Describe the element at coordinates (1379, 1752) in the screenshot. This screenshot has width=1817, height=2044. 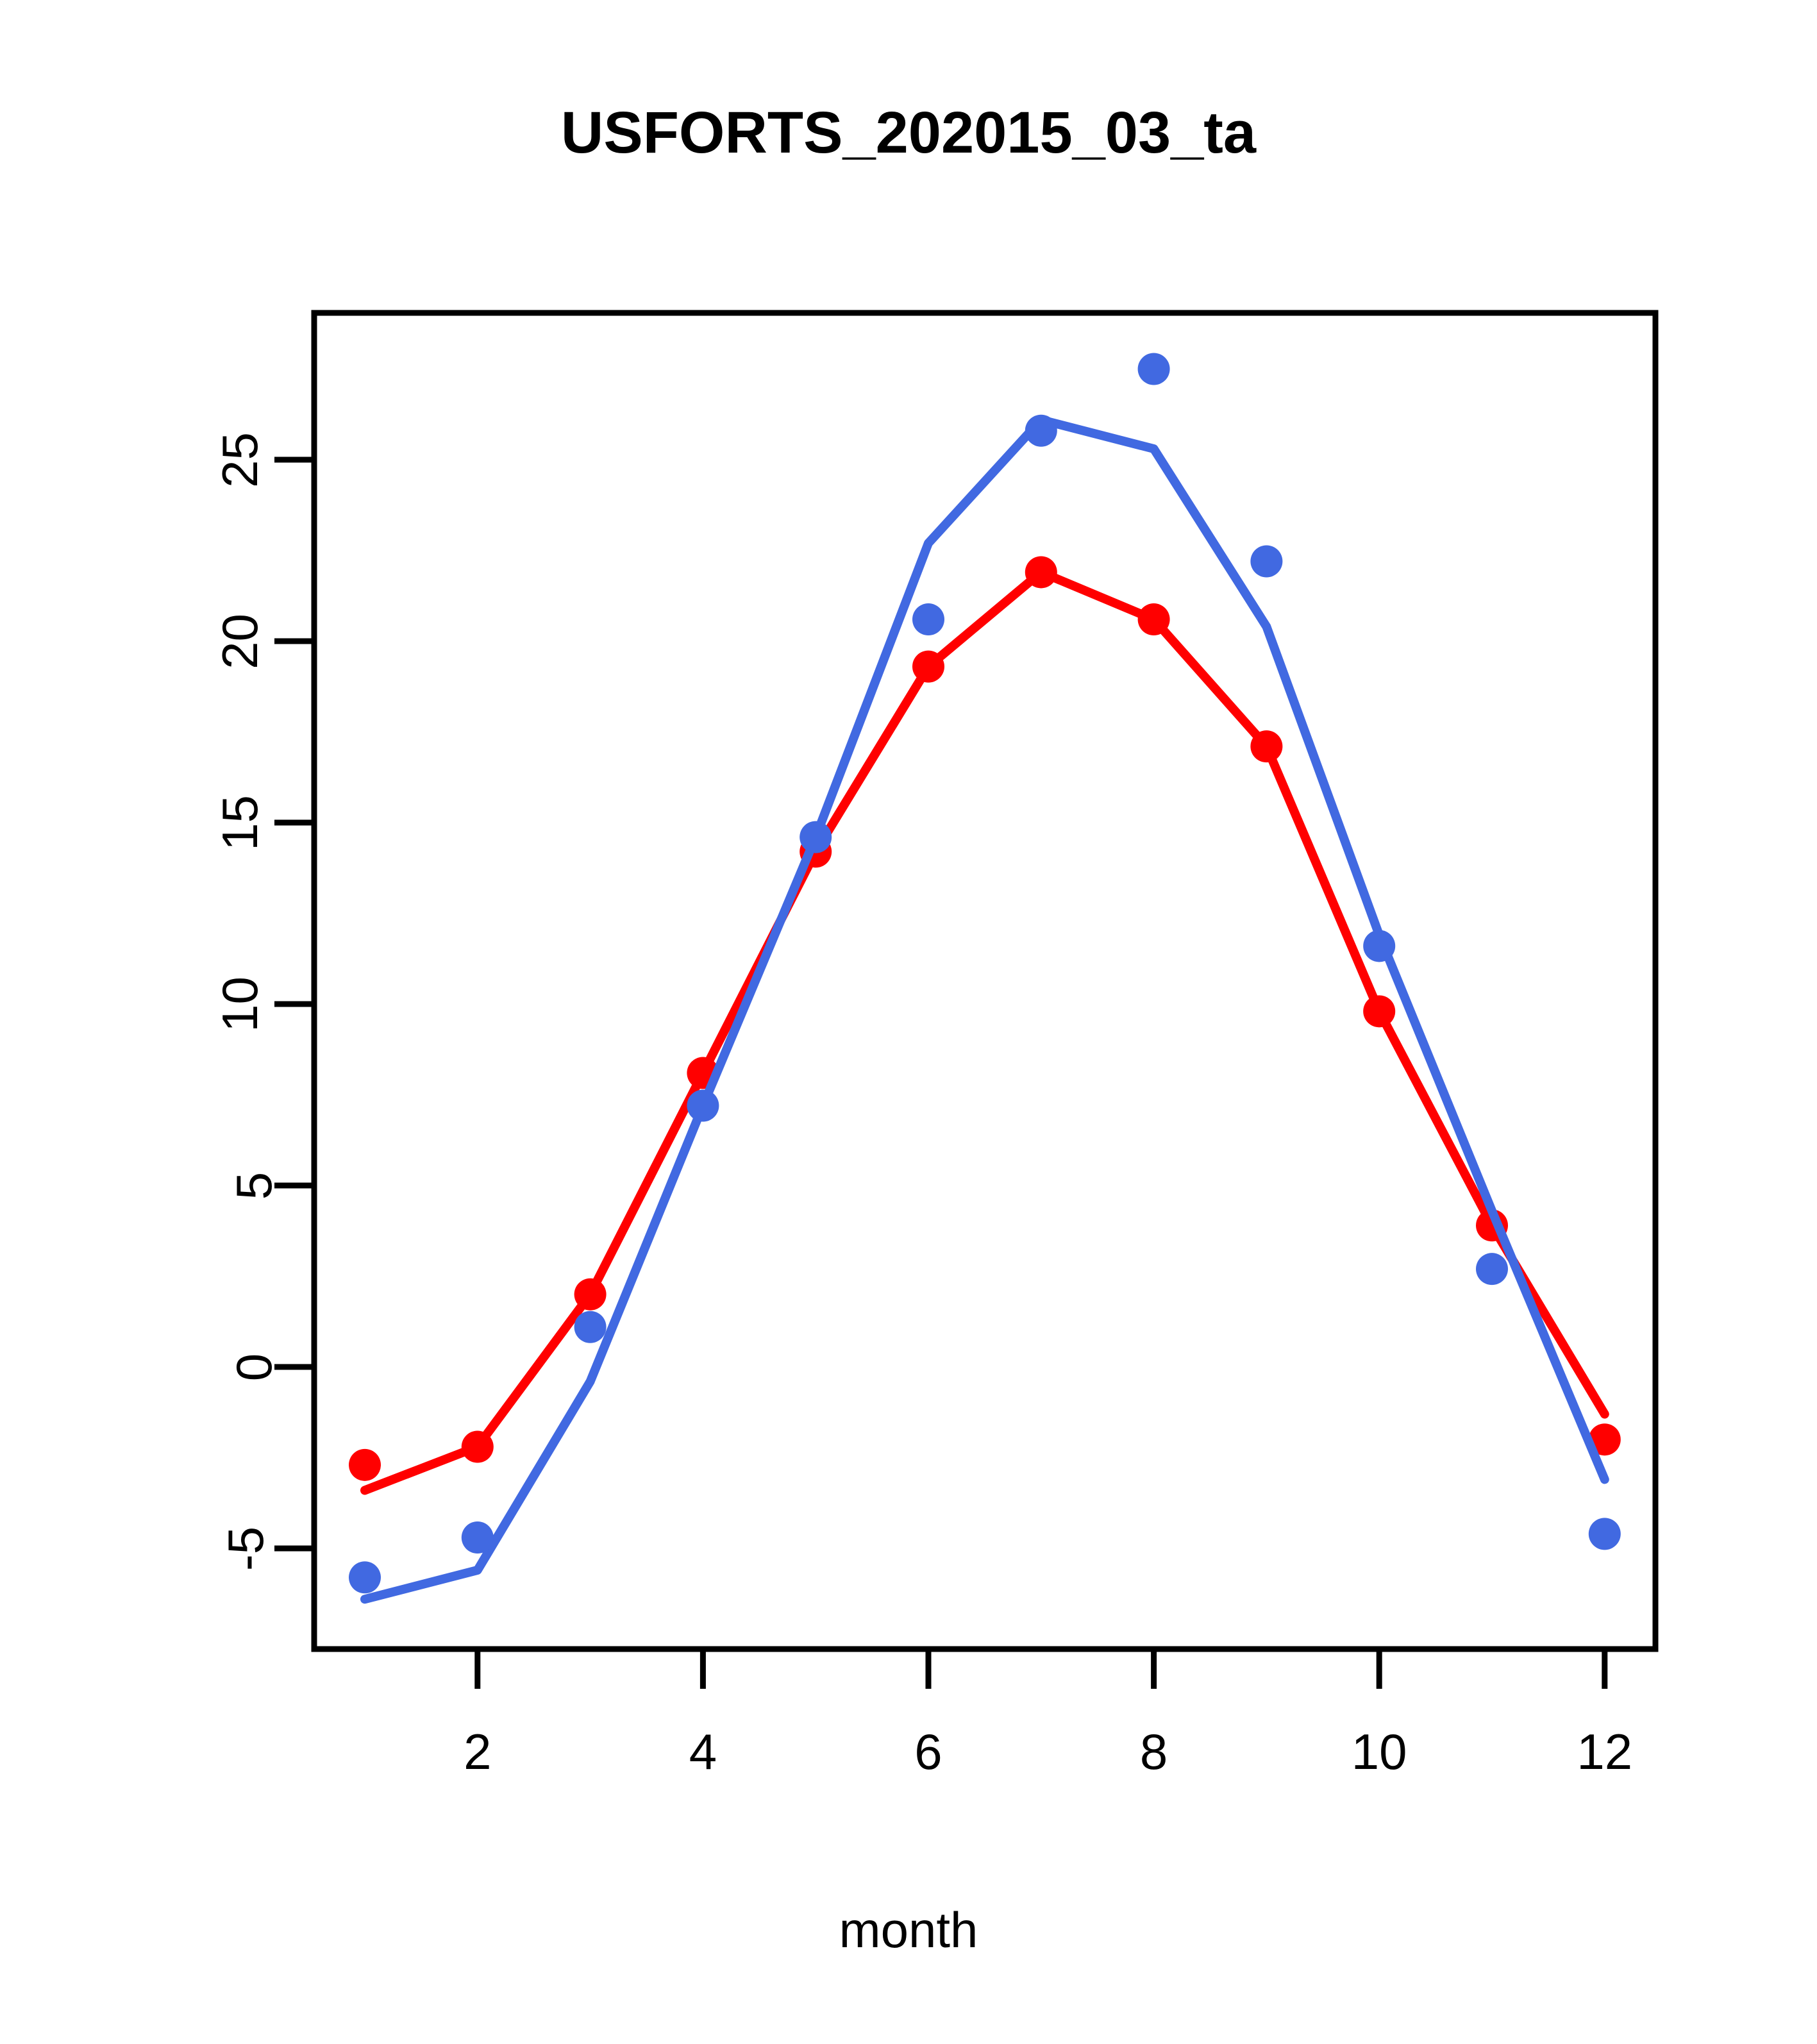
I see `x-tick-label: 10` at that location.